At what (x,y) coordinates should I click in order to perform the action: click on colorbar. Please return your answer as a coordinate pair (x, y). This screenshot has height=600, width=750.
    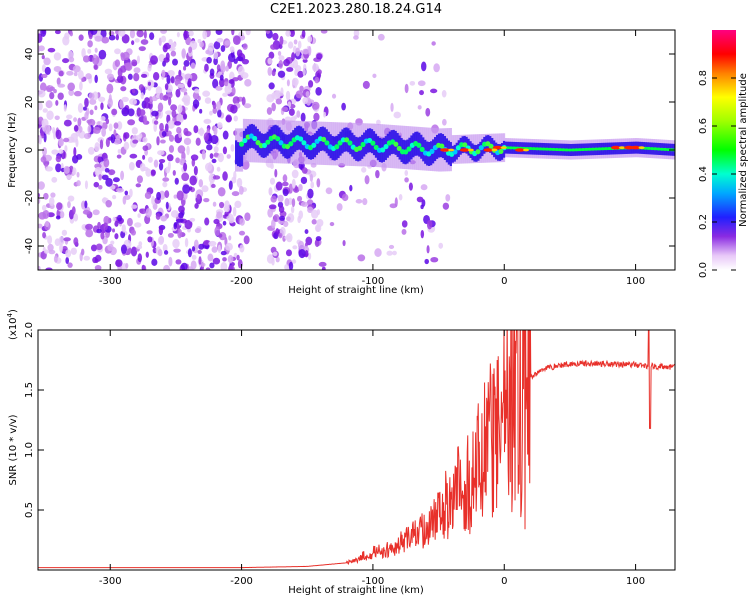
    Looking at the image, I should click on (724, 150).